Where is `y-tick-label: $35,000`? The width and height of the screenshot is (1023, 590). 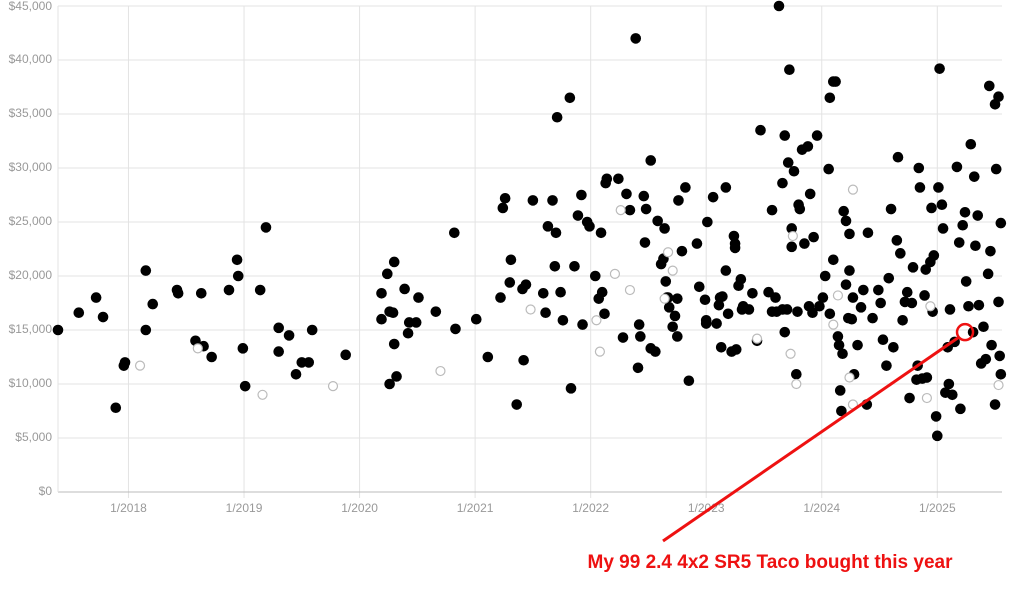 y-tick-label: $35,000 is located at coordinates (31, 113).